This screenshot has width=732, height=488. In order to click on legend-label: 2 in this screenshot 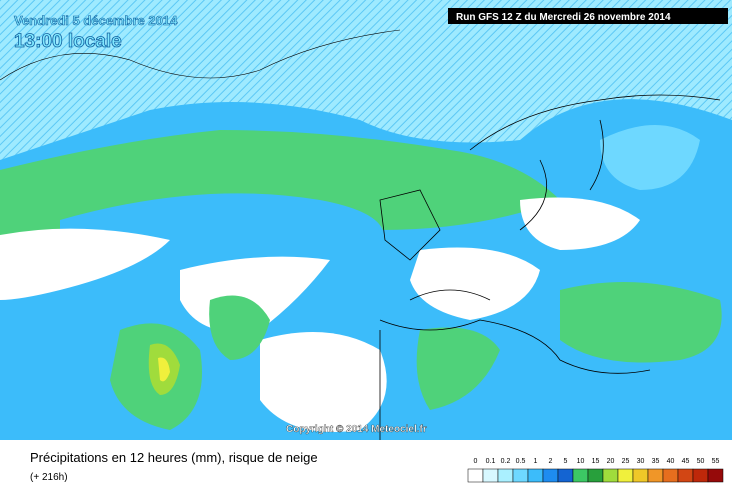, I will do `click(551, 461)`.